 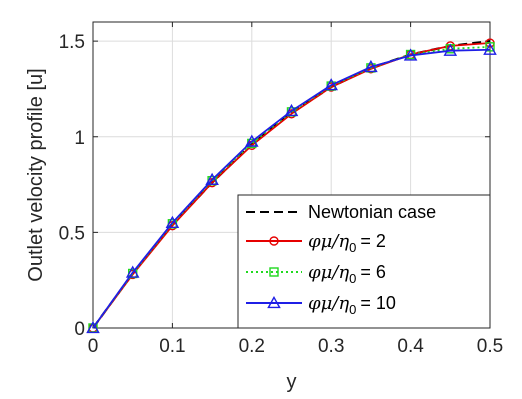 What do you see at coordinates (72, 233) in the screenshot?
I see `y-tick-label: 0.5` at bounding box center [72, 233].